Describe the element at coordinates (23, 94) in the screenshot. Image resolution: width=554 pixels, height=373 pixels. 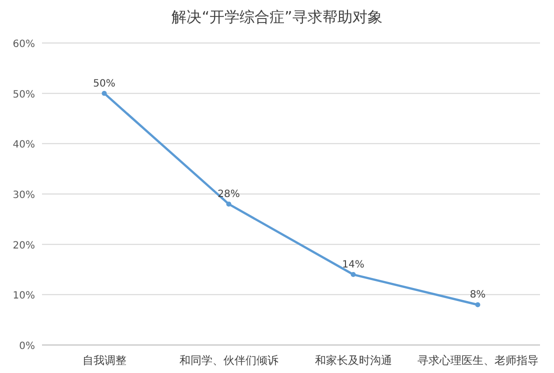
I see `y-tick-label: 50%` at that location.